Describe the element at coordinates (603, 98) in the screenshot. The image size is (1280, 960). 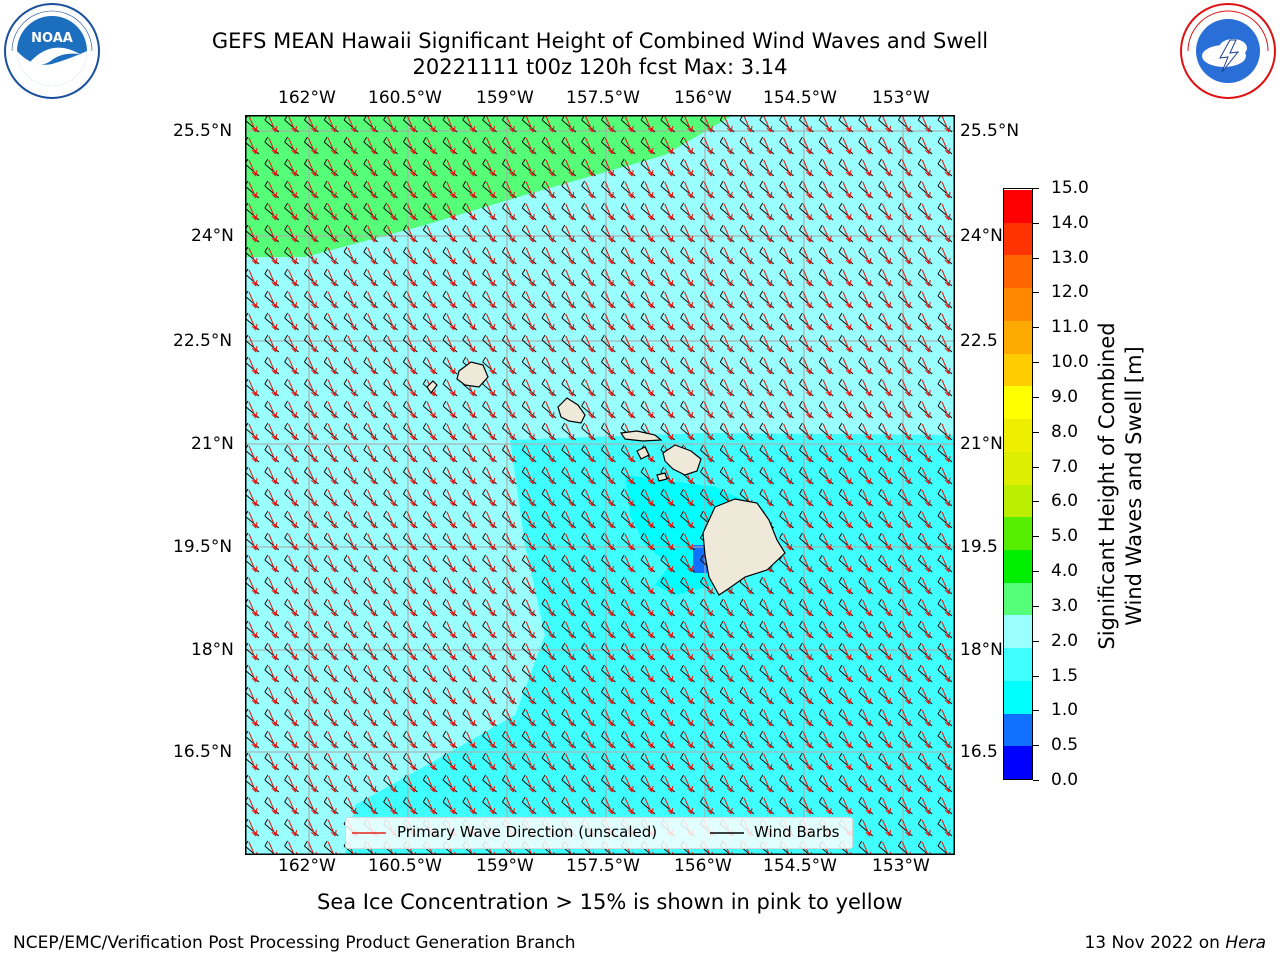
I see `lon-label: 157.5°W` at that location.